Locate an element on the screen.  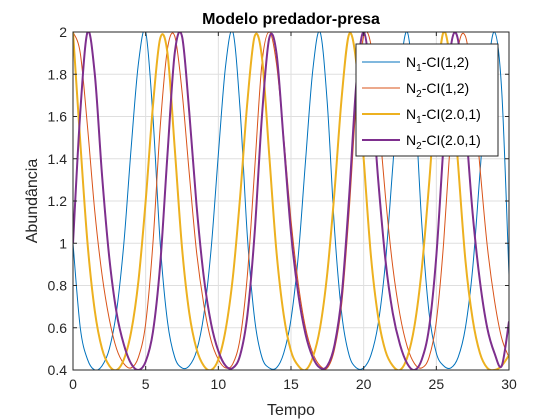
y-axis-label: Abundância is located at coordinates (32, 201).